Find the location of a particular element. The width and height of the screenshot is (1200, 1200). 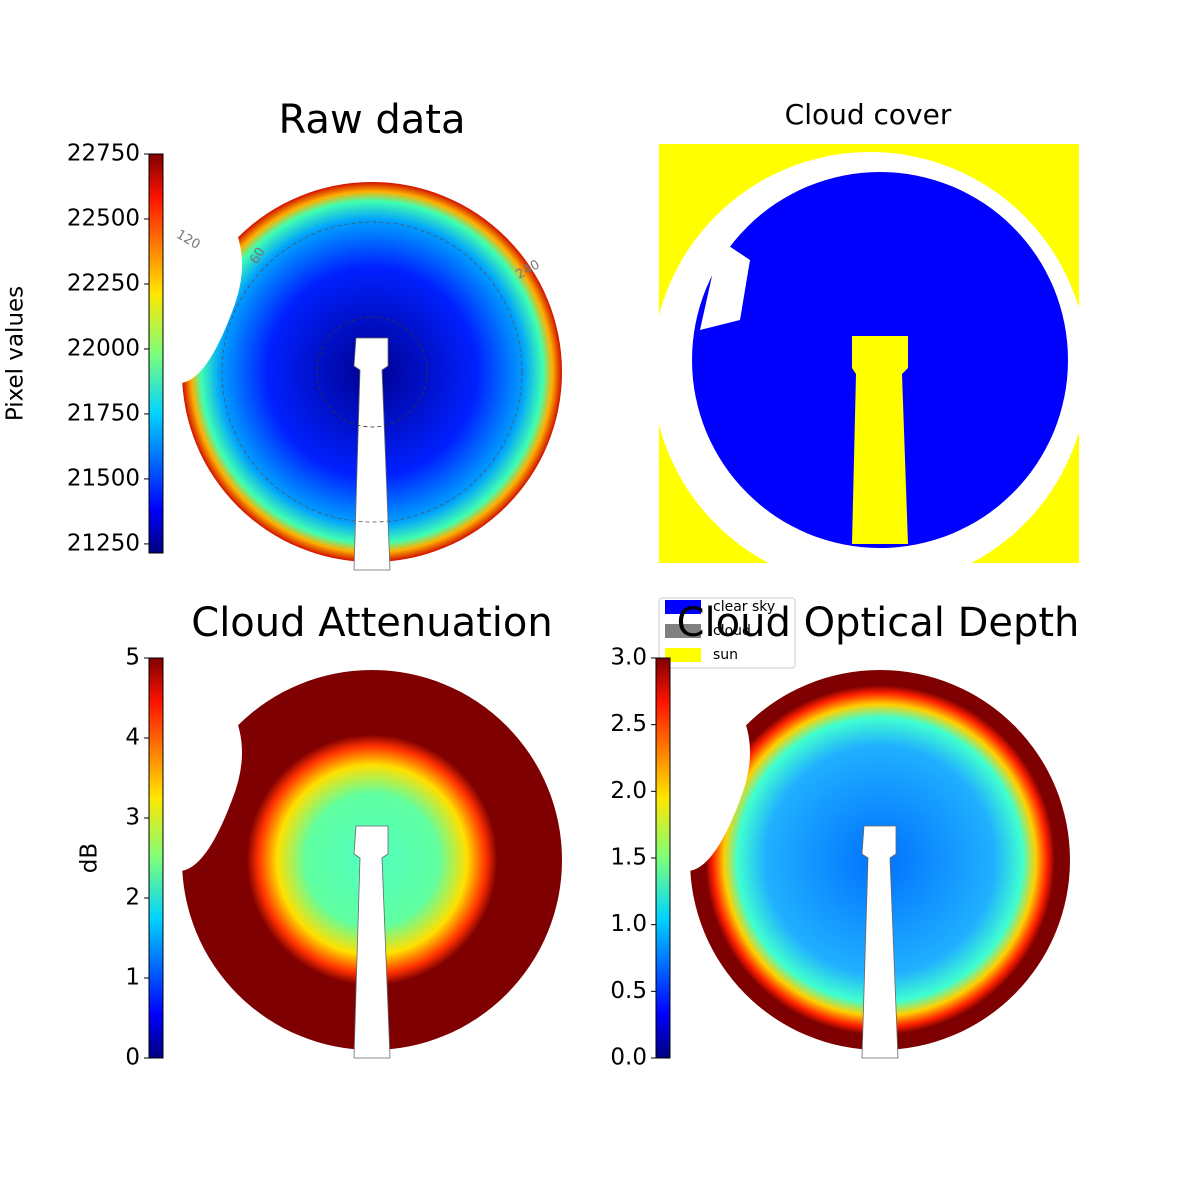

colorbar-tick-label: 1.0 is located at coordinates (628, 924).